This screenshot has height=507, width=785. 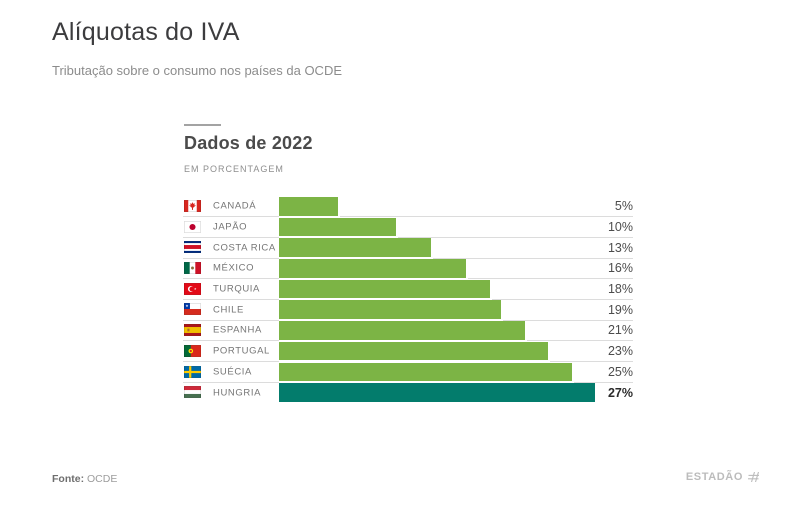 I want to click on value-label: 10%, so click(x=620, y=227).